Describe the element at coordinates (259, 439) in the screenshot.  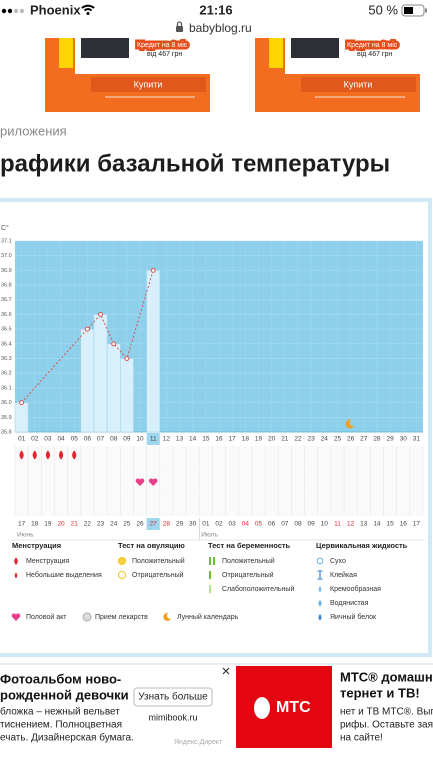
I see `x-tick-label: 19` at that location.